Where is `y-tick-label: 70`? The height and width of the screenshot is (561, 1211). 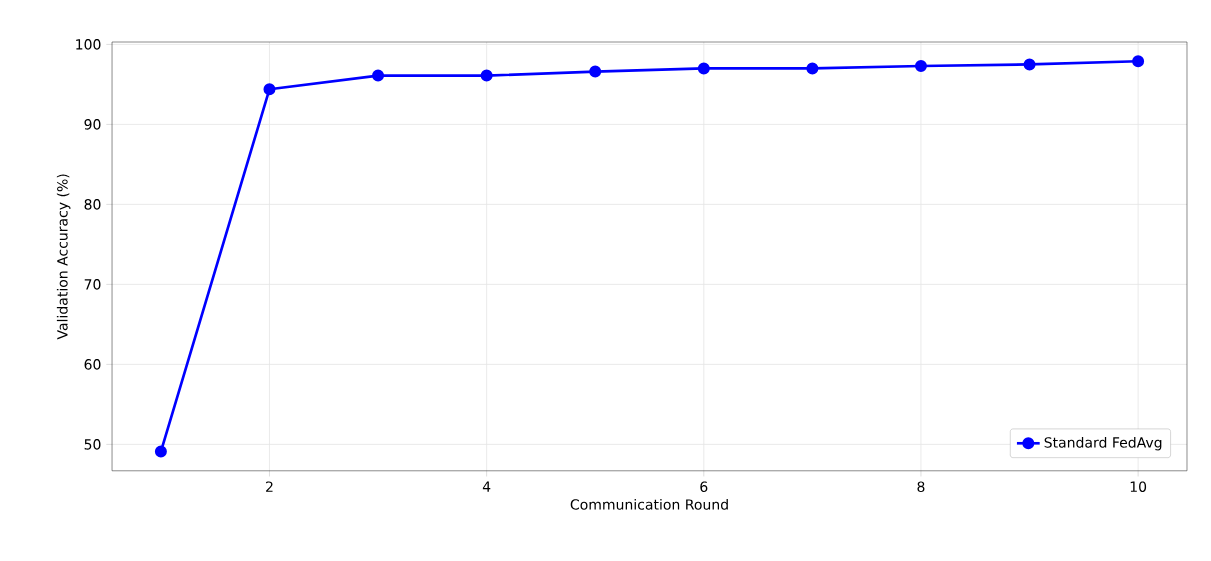 y-tick-label: 70 is located at coordinates (92, 284).